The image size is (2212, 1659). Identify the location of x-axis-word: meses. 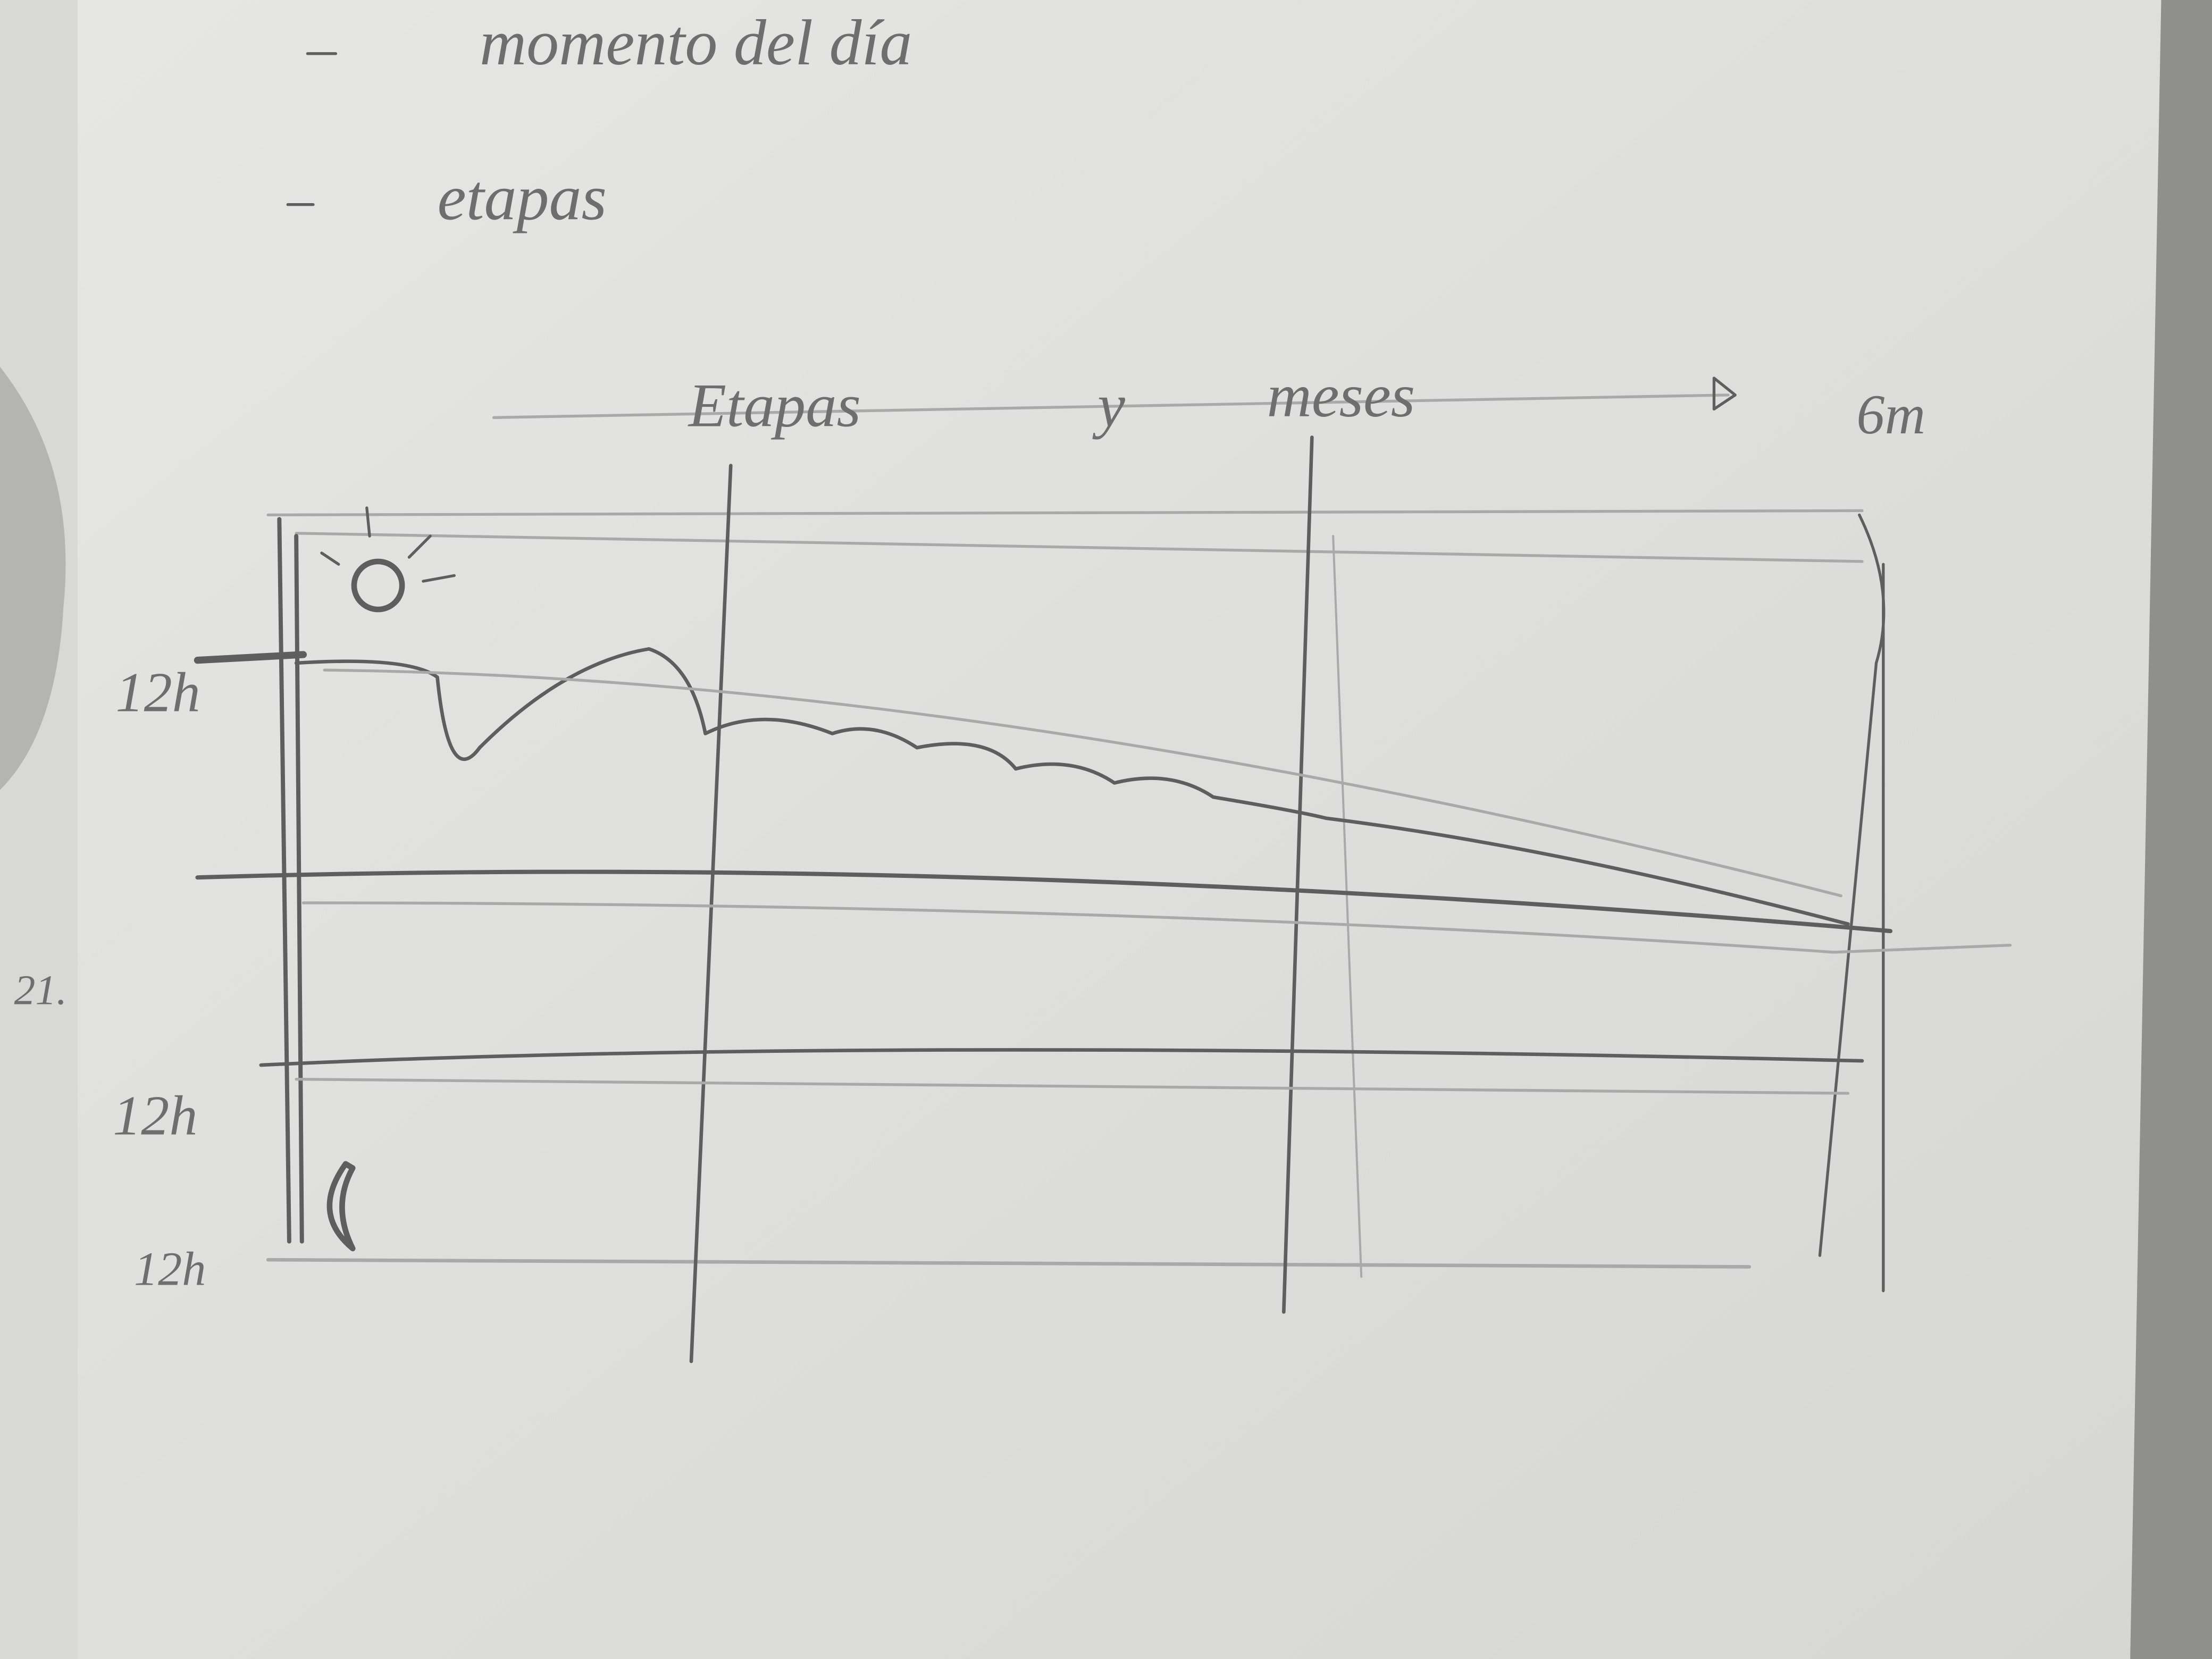
(1341, 396).